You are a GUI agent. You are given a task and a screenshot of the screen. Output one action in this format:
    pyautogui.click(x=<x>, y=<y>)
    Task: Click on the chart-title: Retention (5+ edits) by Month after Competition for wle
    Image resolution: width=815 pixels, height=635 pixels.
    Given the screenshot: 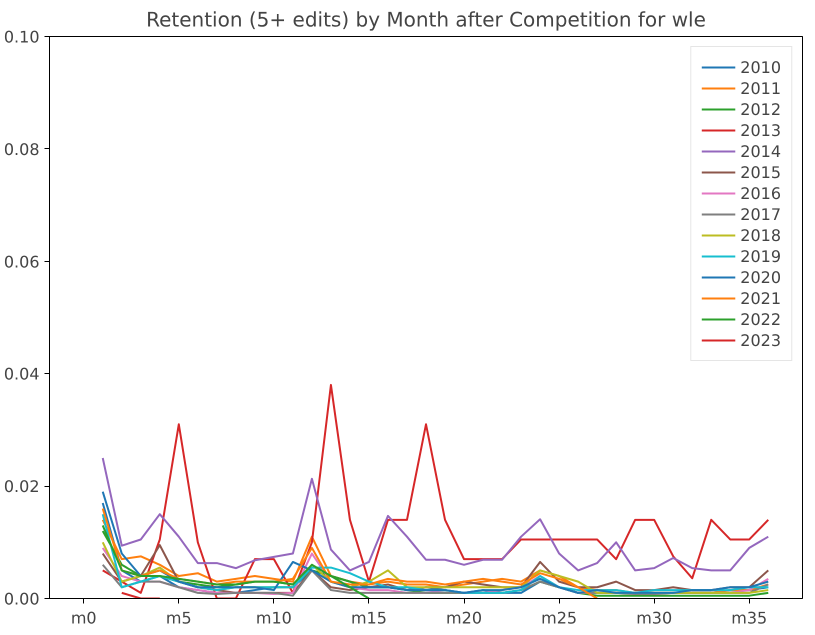 What is the action you would take?
    pyautogui.click(x=426, y=20)
    